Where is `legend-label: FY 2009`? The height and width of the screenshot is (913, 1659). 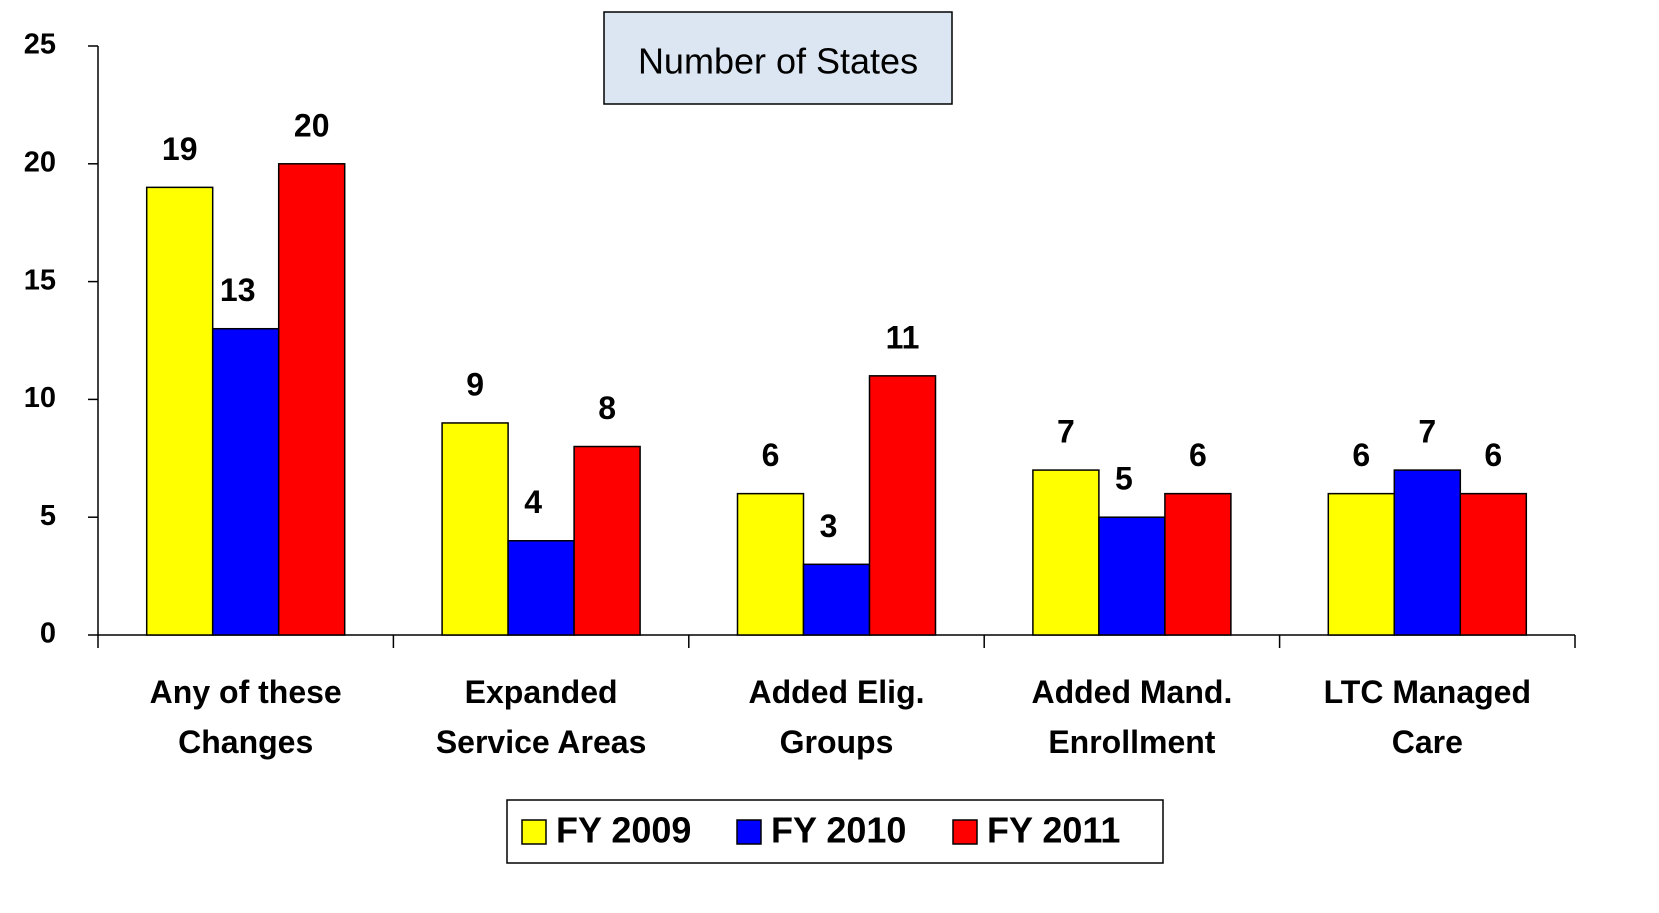 legend-label: FY 2009 is located at coordinates (623, 830).